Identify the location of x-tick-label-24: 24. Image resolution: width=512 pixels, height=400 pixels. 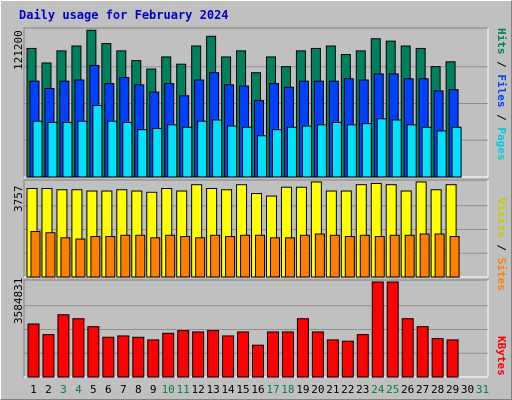
(378, 389).